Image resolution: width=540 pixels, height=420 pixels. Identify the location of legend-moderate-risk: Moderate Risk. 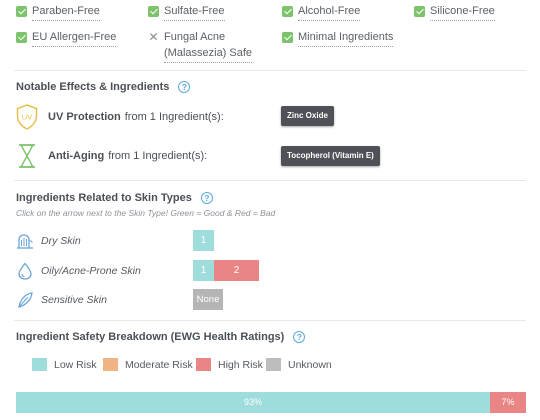
(148, 364).